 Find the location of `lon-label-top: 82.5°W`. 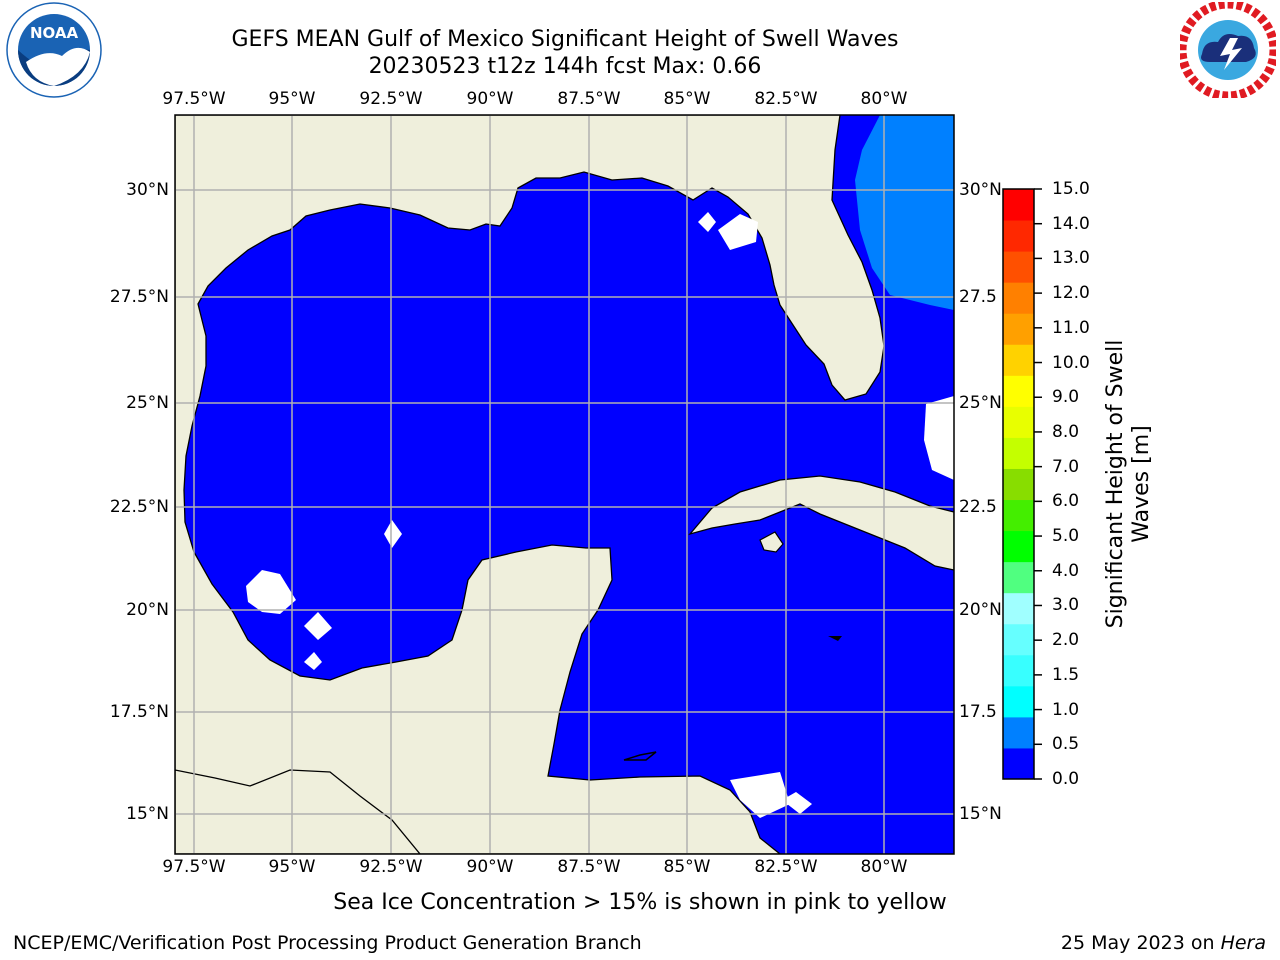

lon-label-top: 82.5°W is located at coordinates (786, 99).